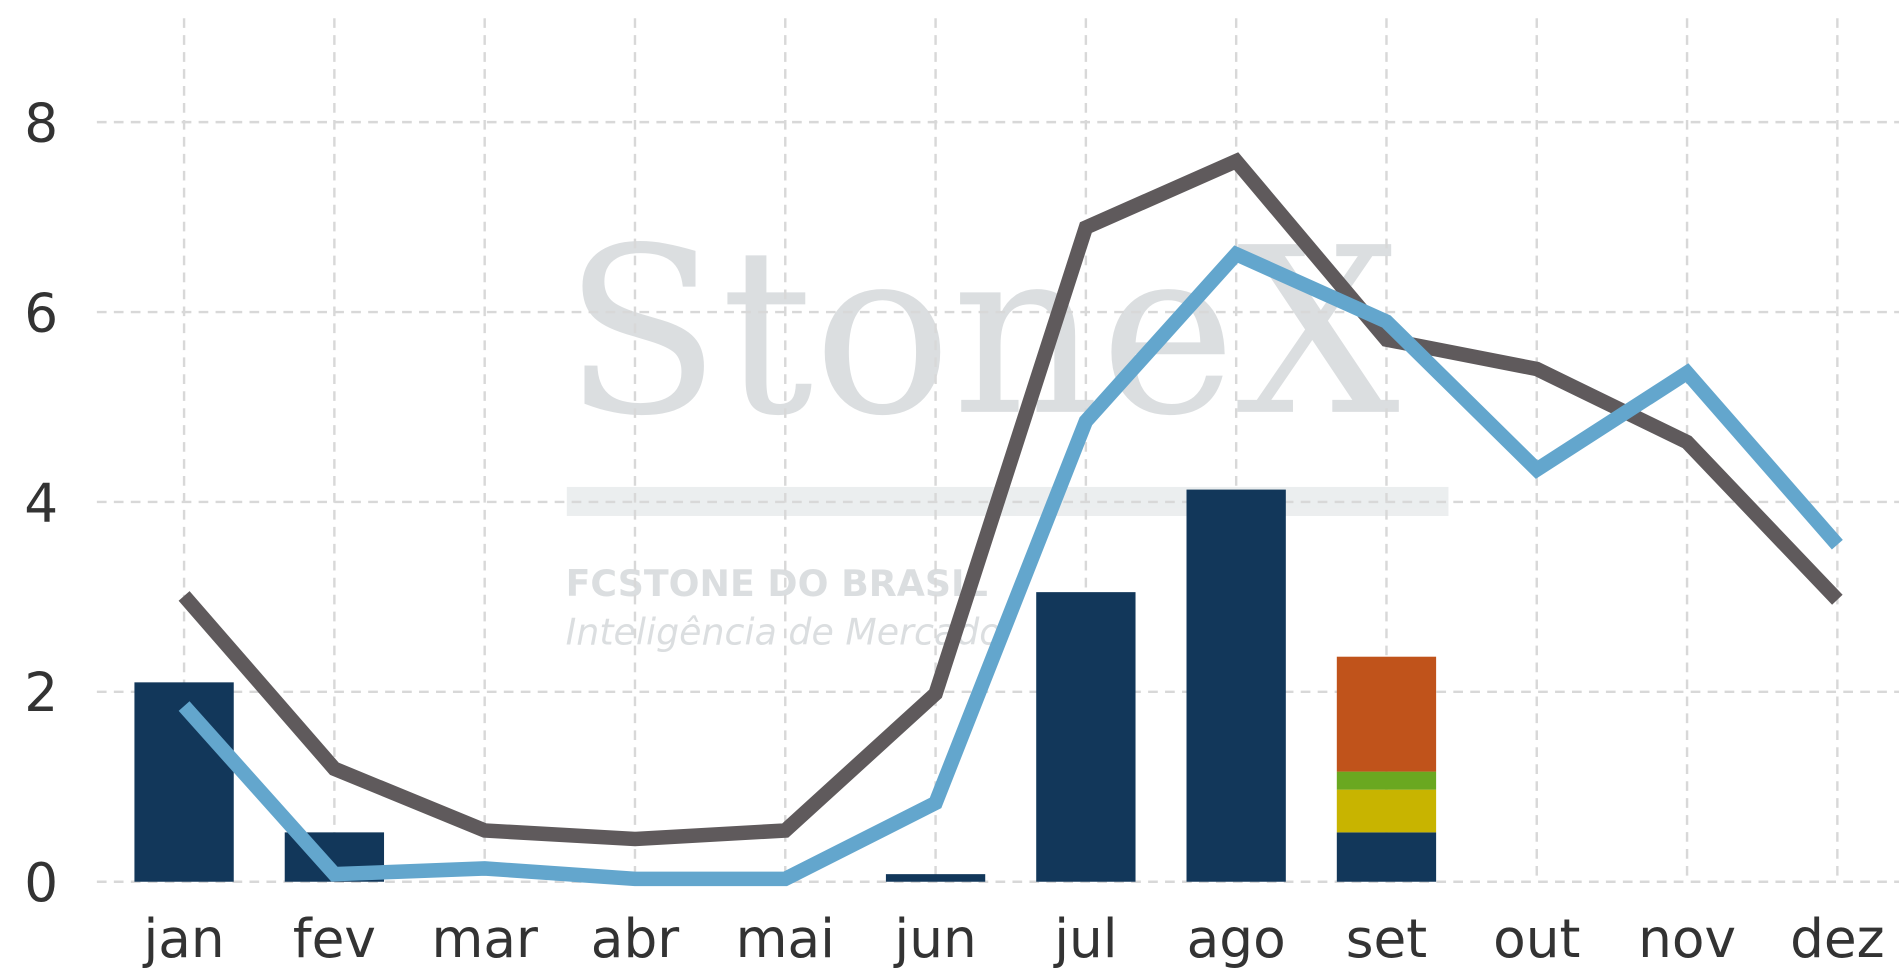  What do you see at coordinates (41, 693) in the screenshot?
I see `y-tick-label: 2` at bounding box center [41, 693].